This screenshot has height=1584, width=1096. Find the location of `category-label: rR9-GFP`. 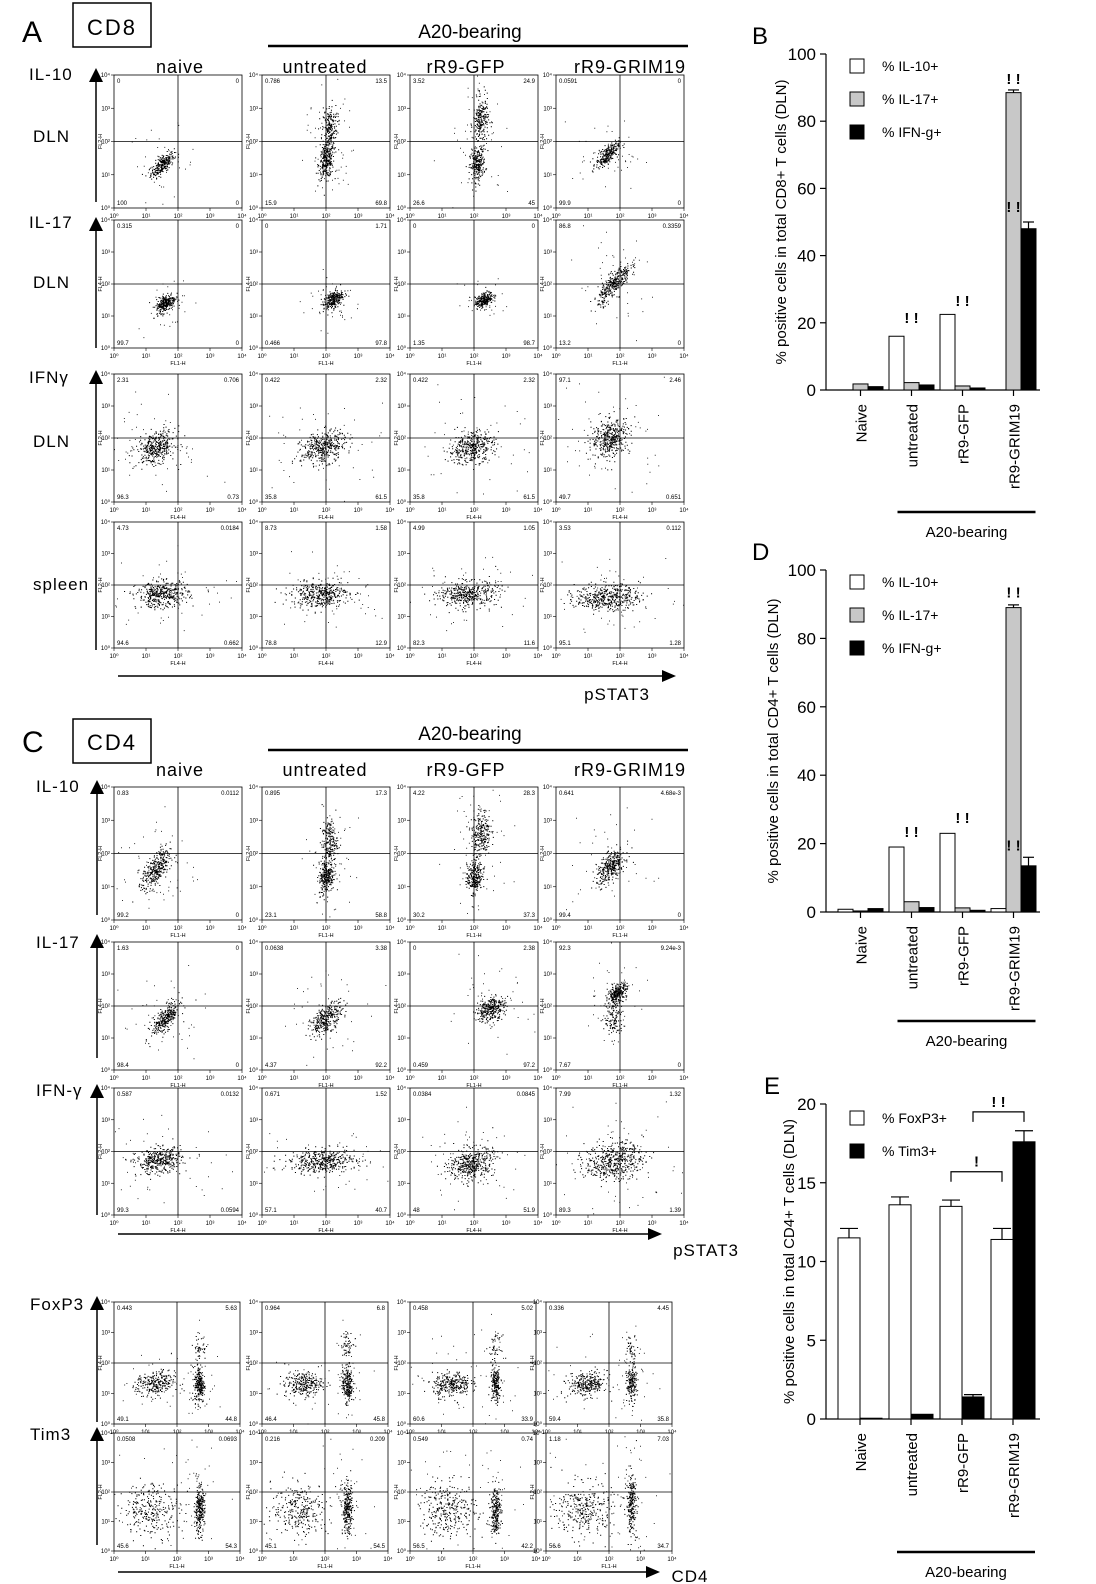

category-label: rR9-GFP is located at coordinates (964, 956).